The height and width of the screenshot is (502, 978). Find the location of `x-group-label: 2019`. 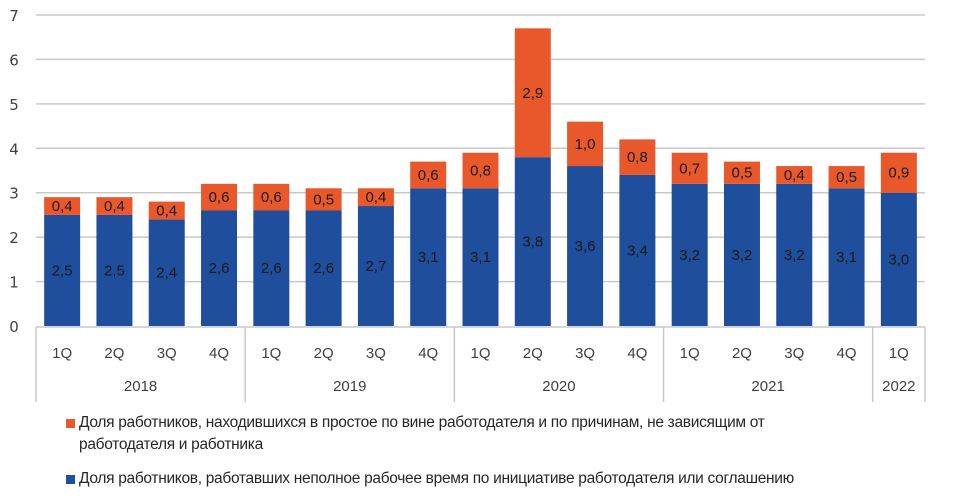

x-group-label: 2019 is located at coordinates (349, 386).